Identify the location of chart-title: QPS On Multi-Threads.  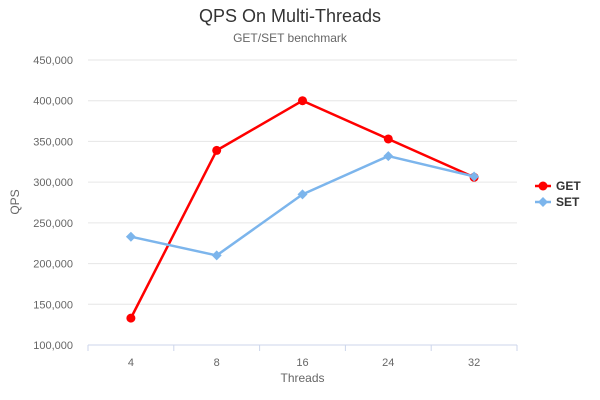
(290, 16).